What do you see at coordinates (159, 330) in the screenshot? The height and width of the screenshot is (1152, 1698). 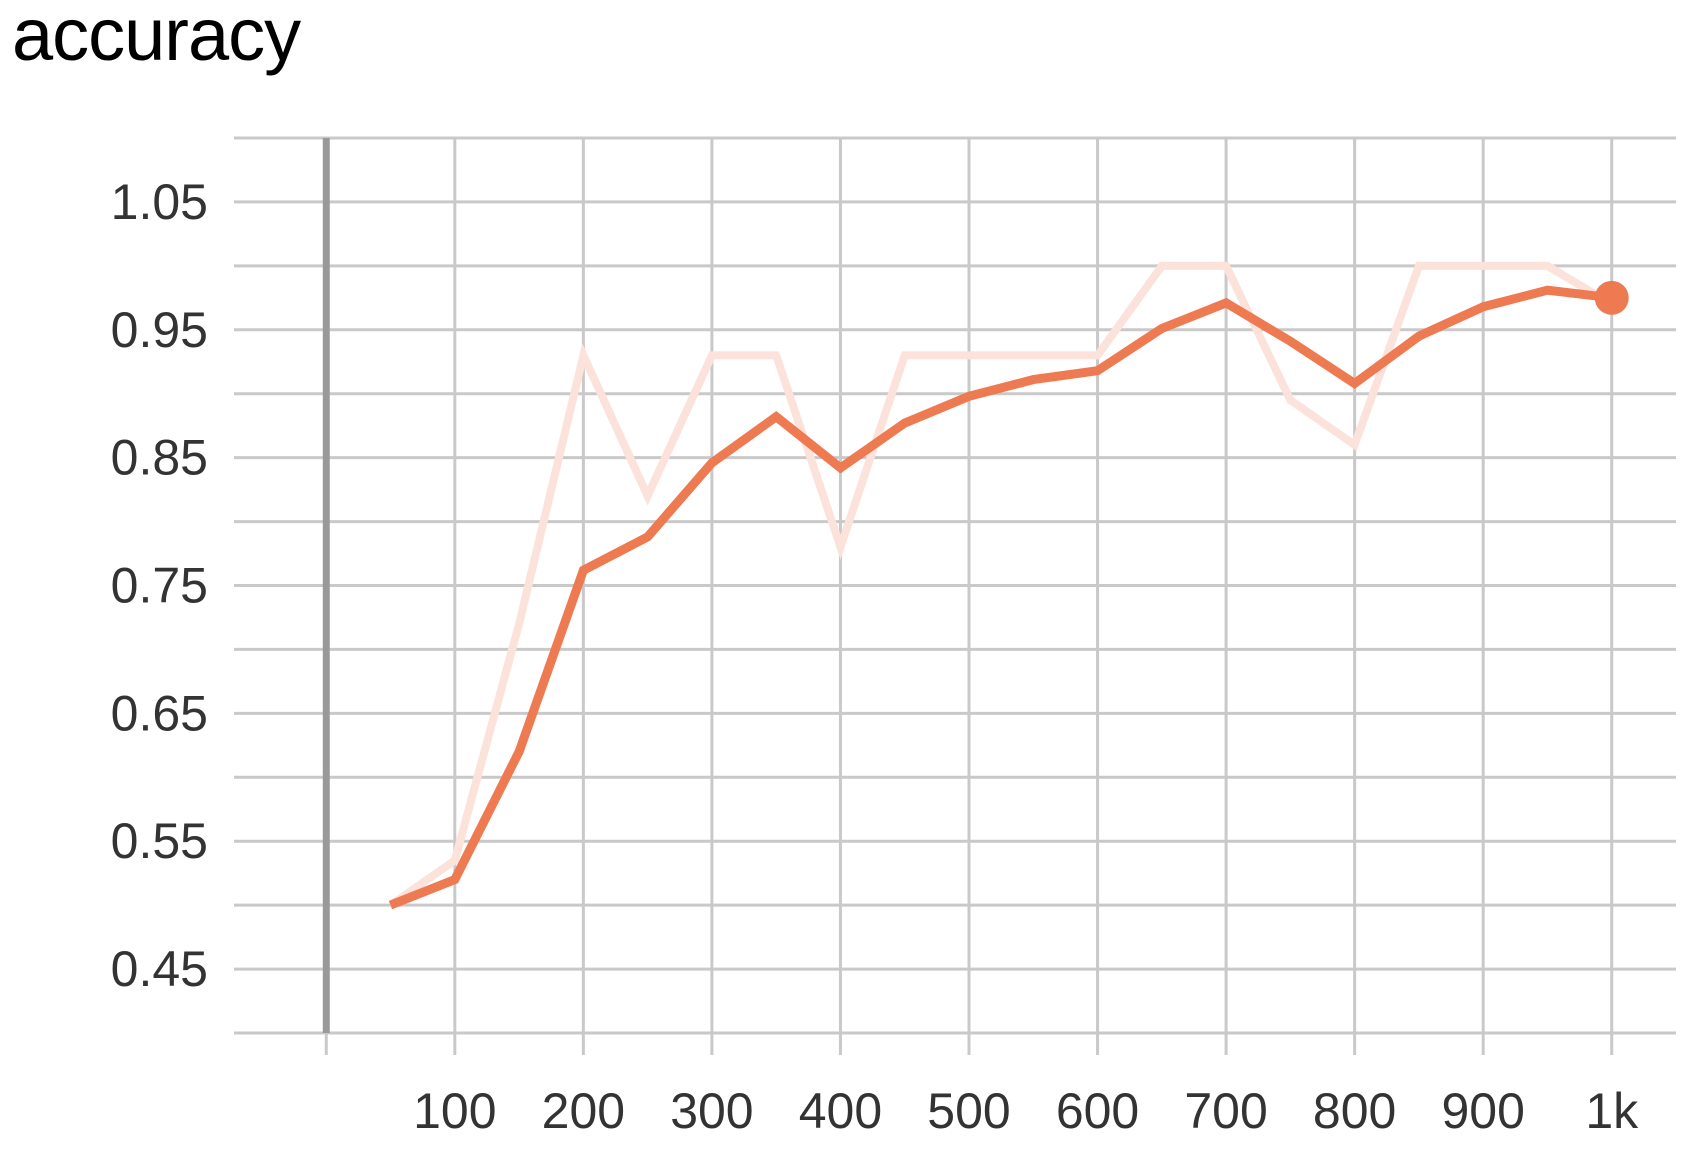 I see `y-tick-label: 0.95` at bounding box center [159, 330].